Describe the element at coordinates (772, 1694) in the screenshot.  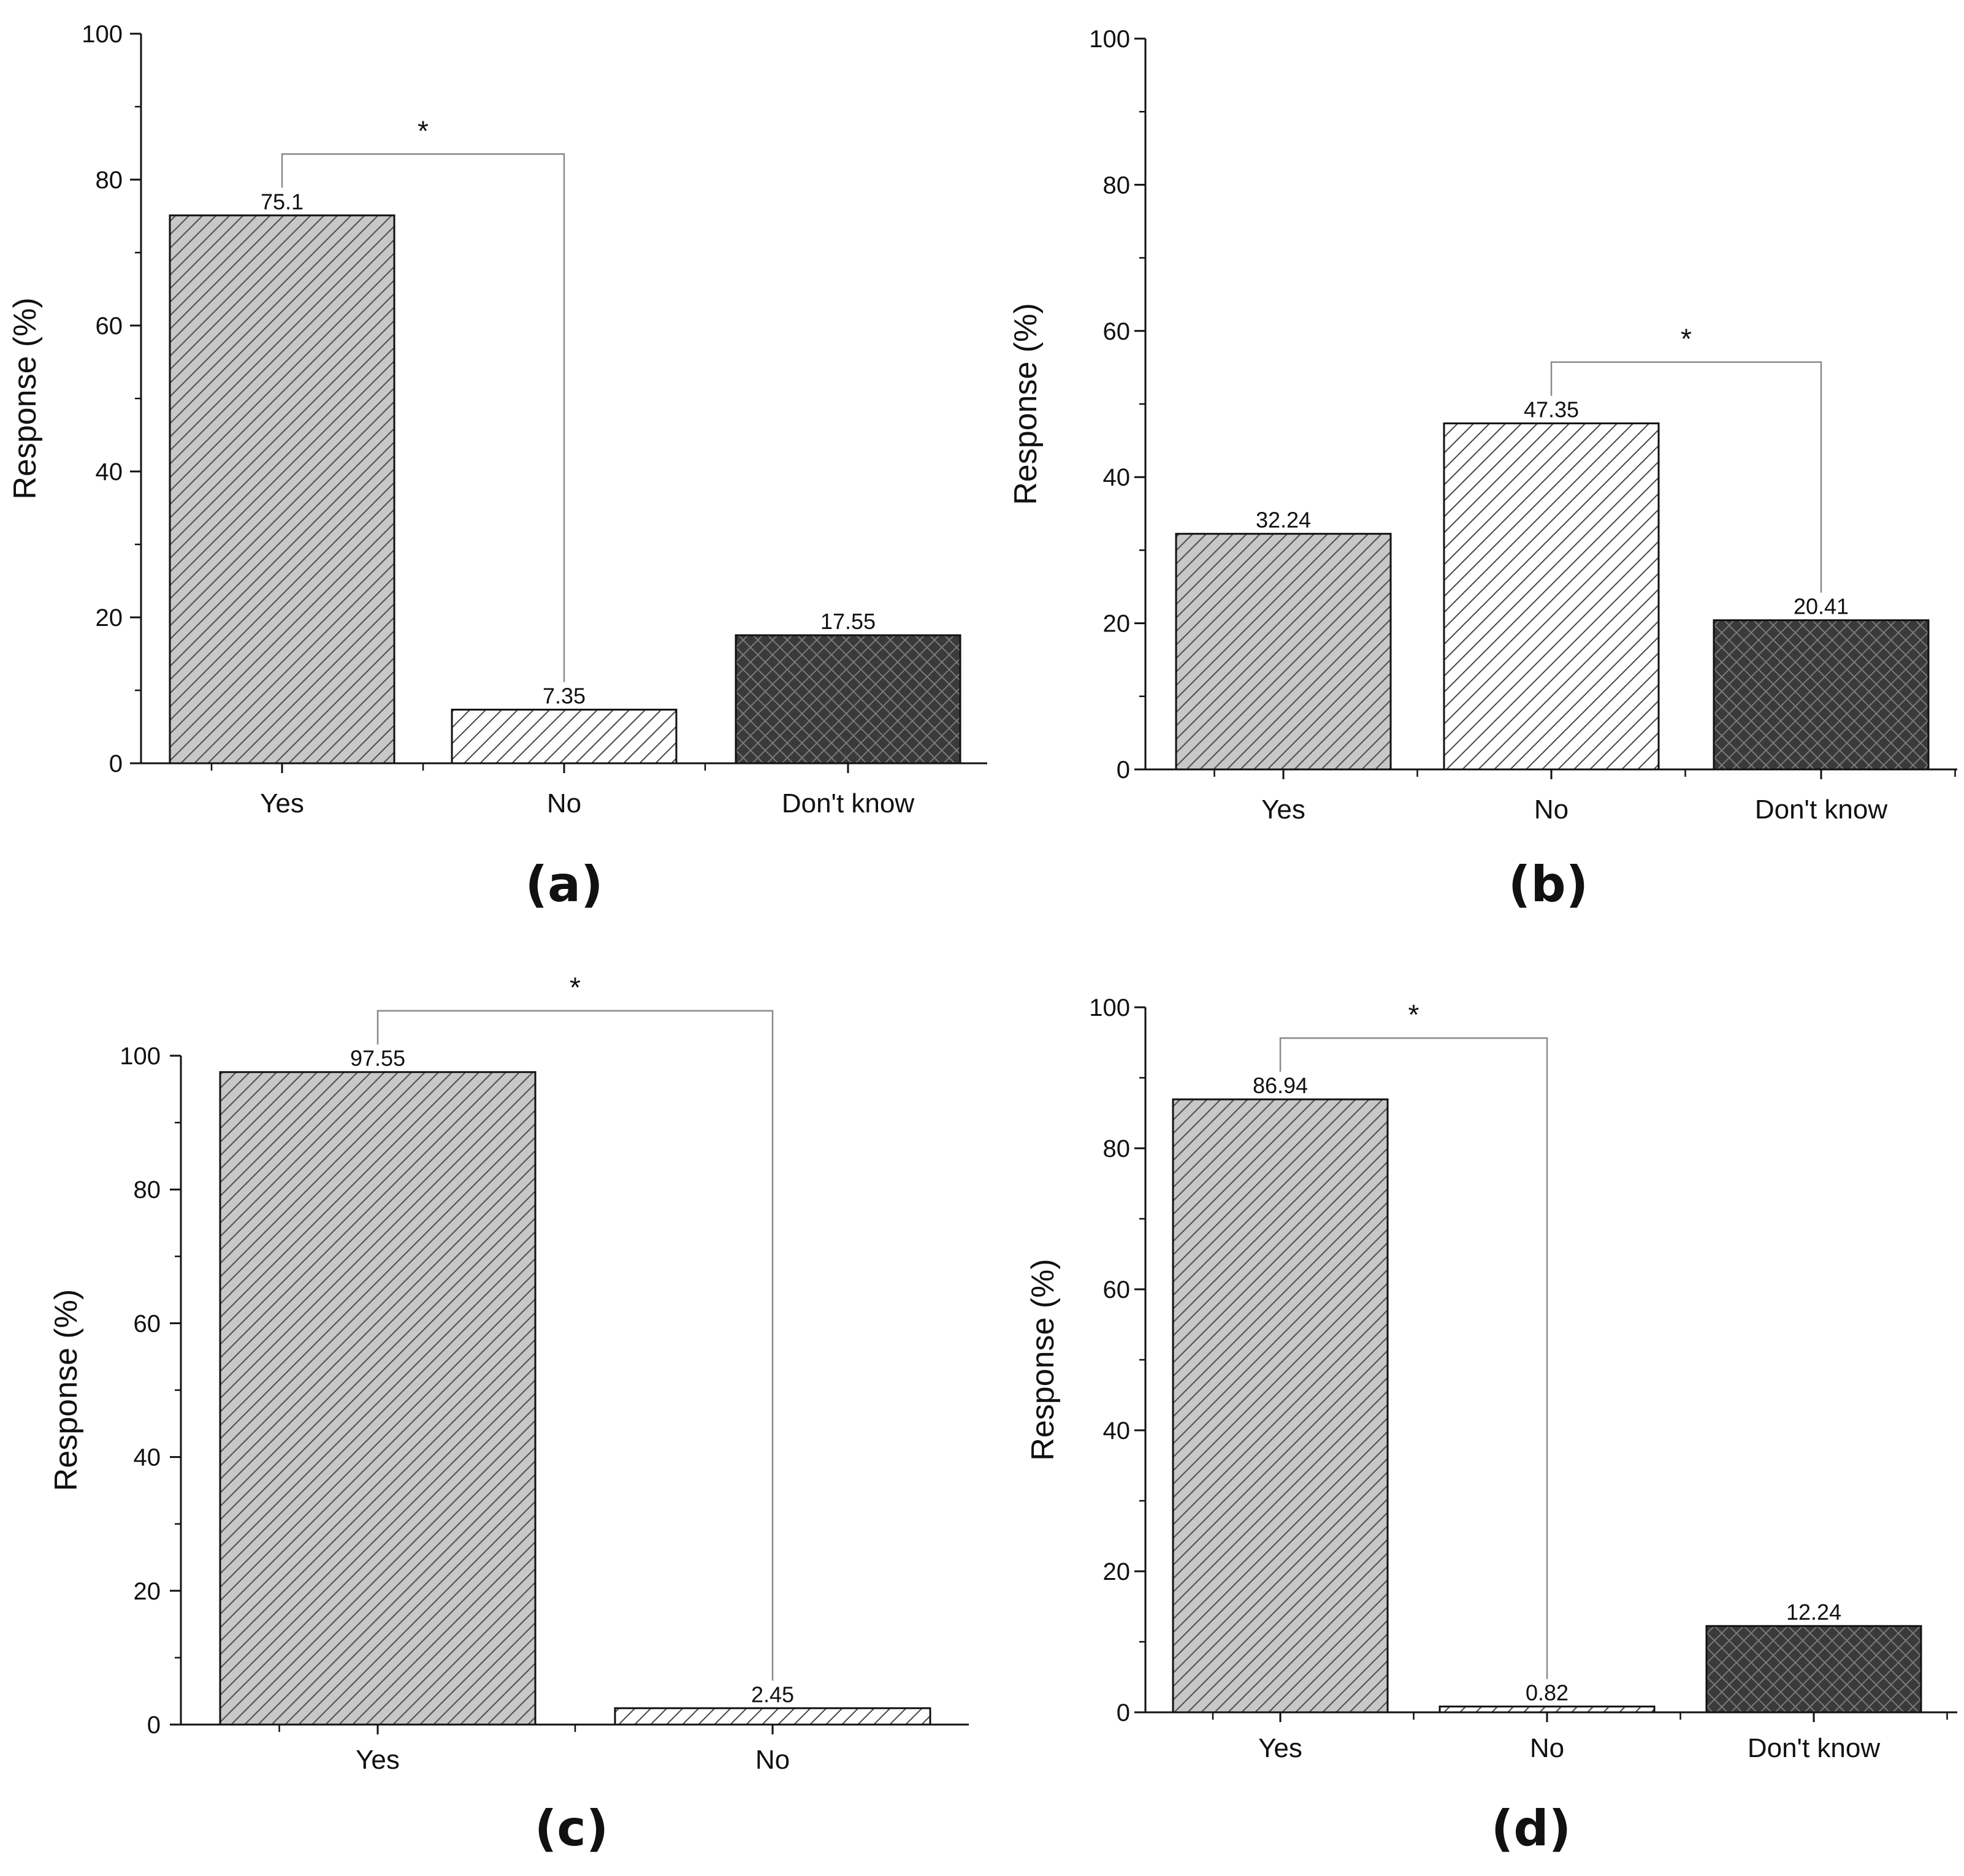
I see `bar-value-label: 2.45` at that location.